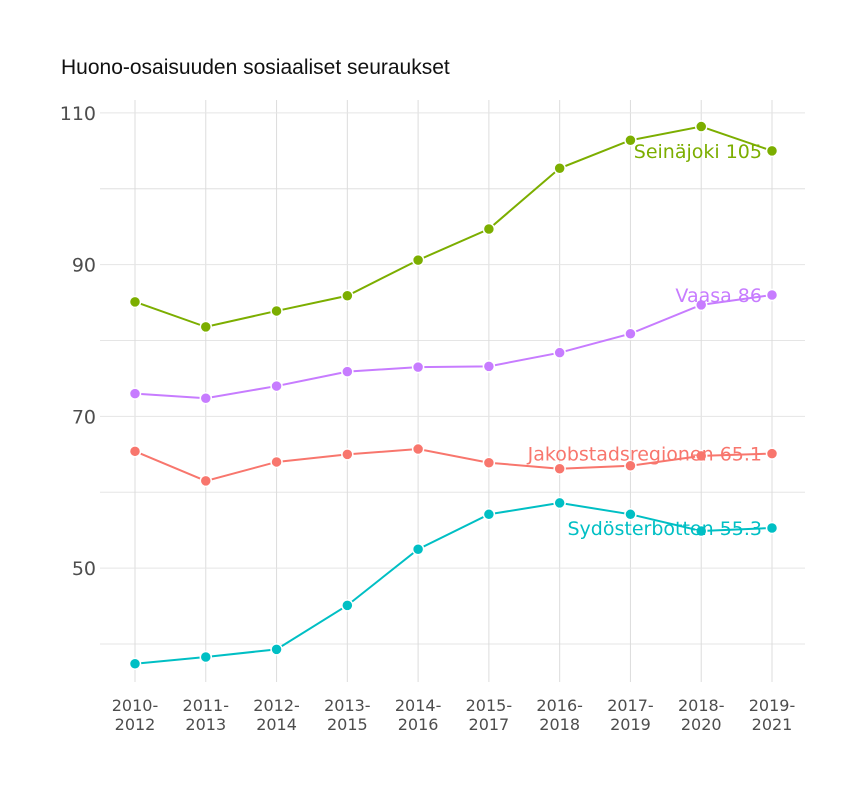  Describe the element at coordinates (347, 715) in the screenshot. I see `x-tick-label: 2013-2015` at that location.